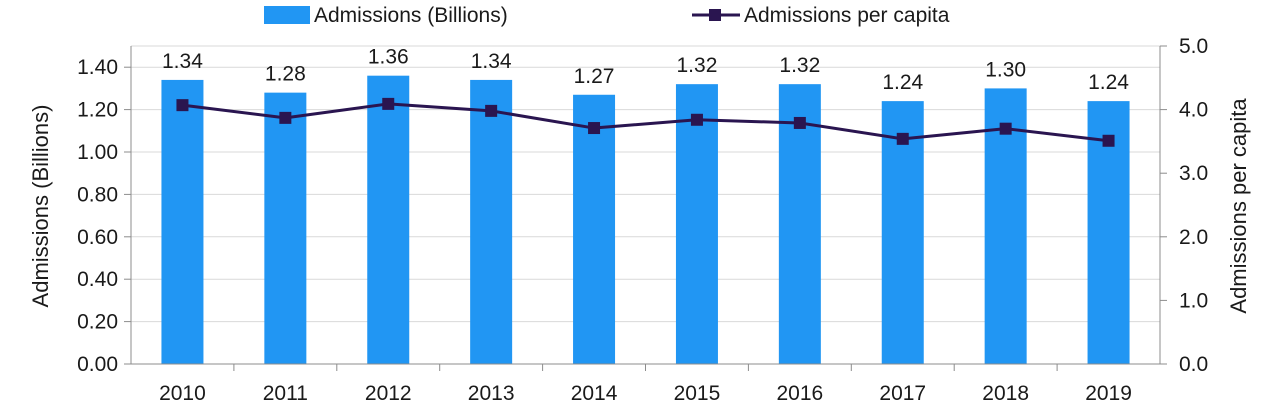  Describe the element at coordinates (1193, 110) in the screenshot. I see `y-right-tick-label: 4.0` at that location.